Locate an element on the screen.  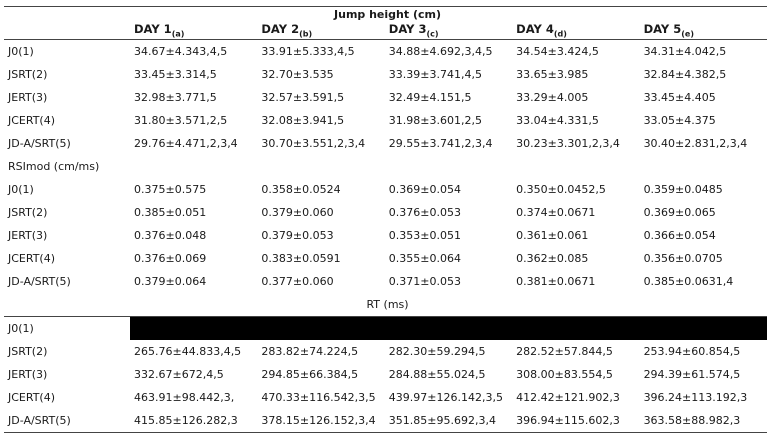
table-cell: 0.350±0.0452,5 is located at coordinates (561, 189).